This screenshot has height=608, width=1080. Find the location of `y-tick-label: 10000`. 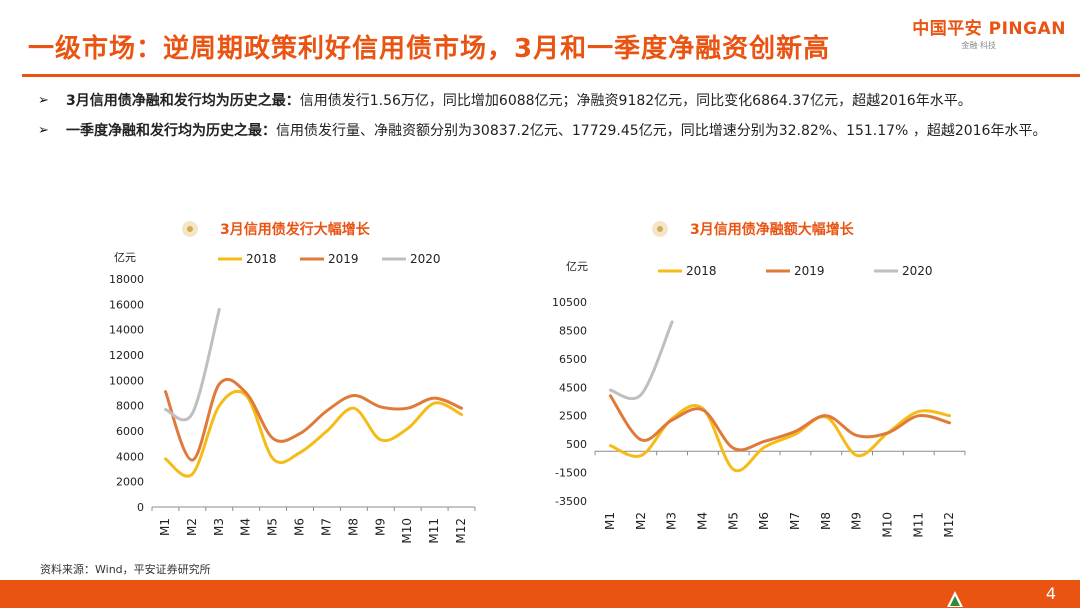

y-tick-label: 10000 is located at coordinates (126, 380).